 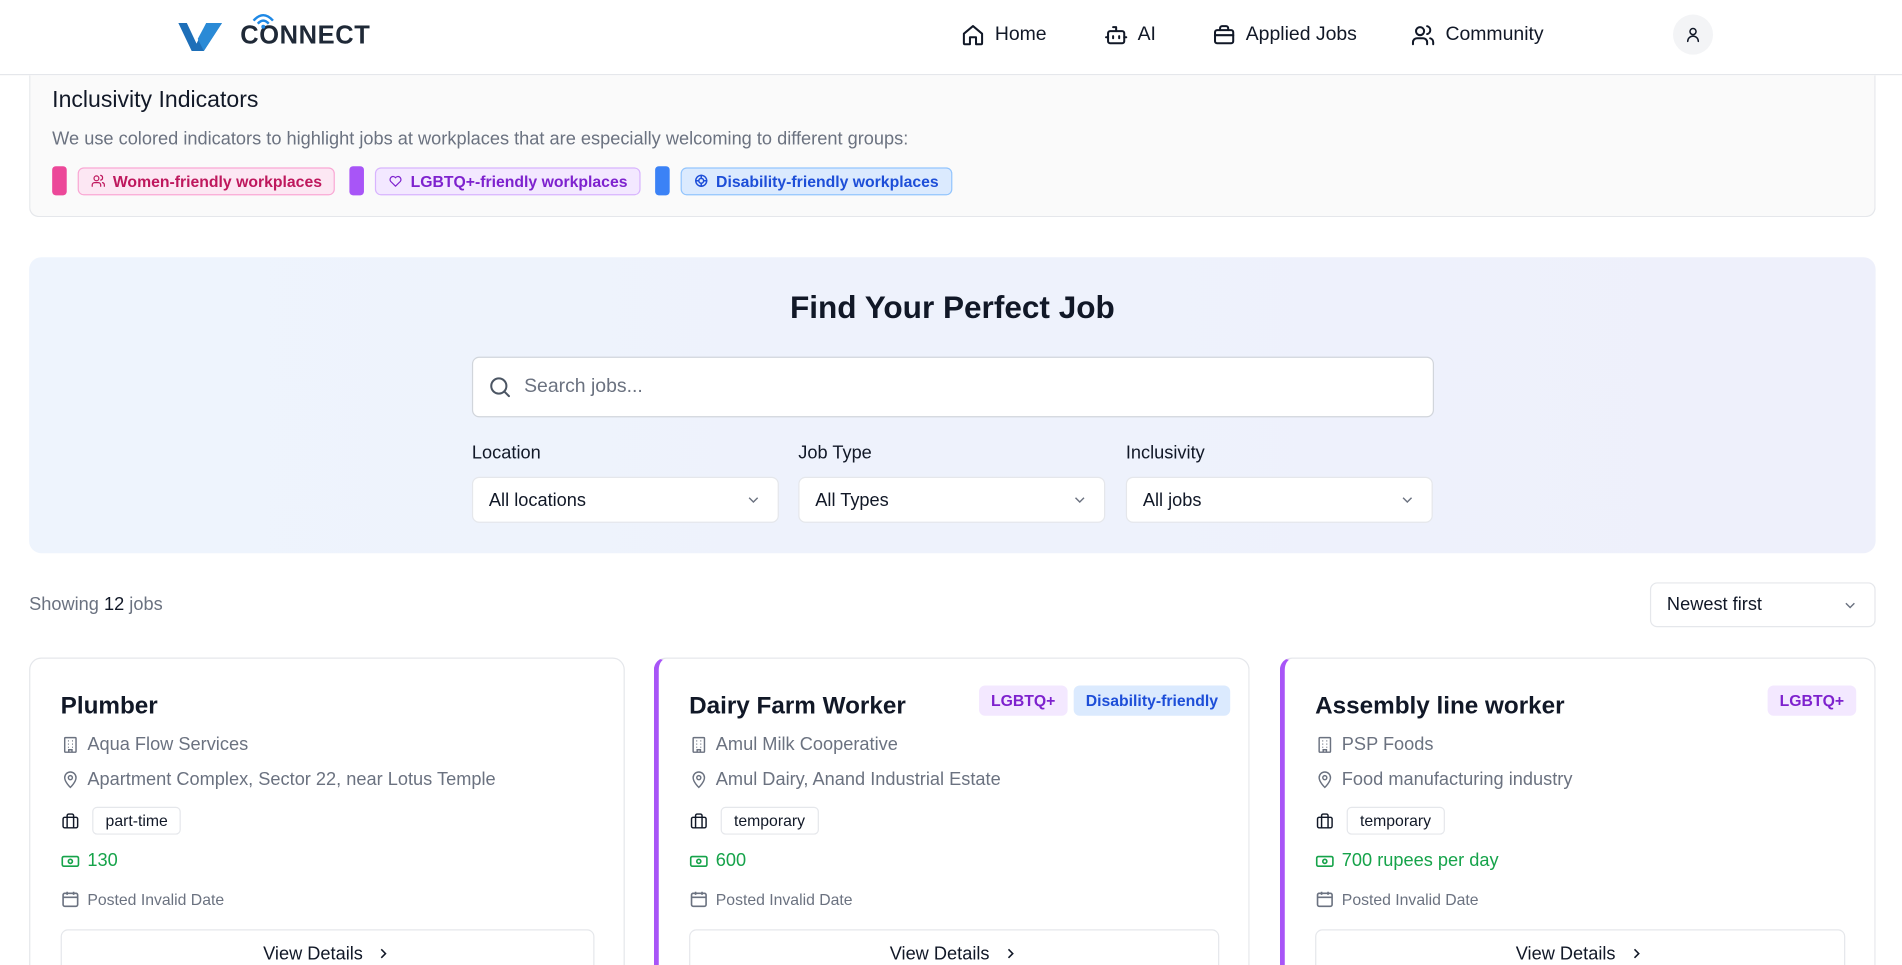 What do you see at coordinates (1115, 35) in the screenshot?
I see `bot-icon` at bounding box center [1115, 35].